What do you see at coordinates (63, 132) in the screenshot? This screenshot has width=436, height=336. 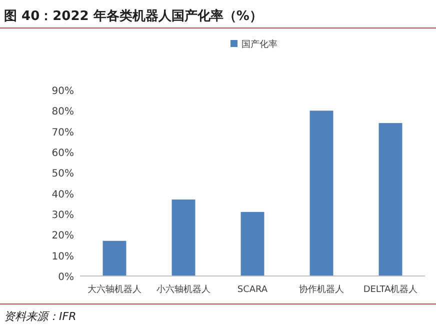 I see `y-tick-label: 70%` at bounding box center [63, 132].